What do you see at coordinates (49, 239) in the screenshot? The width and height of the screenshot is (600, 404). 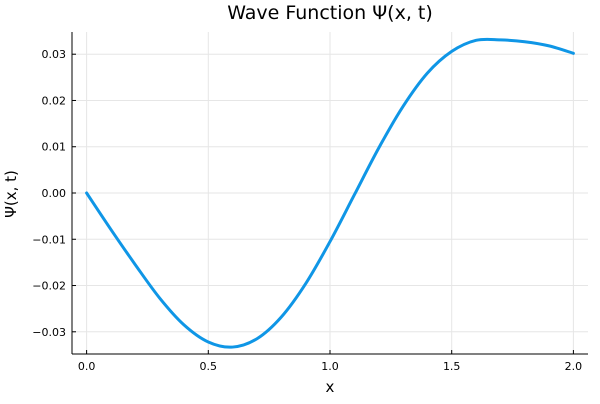 I see `y-tick-label: −0.01` at bounding box center [49, 239].